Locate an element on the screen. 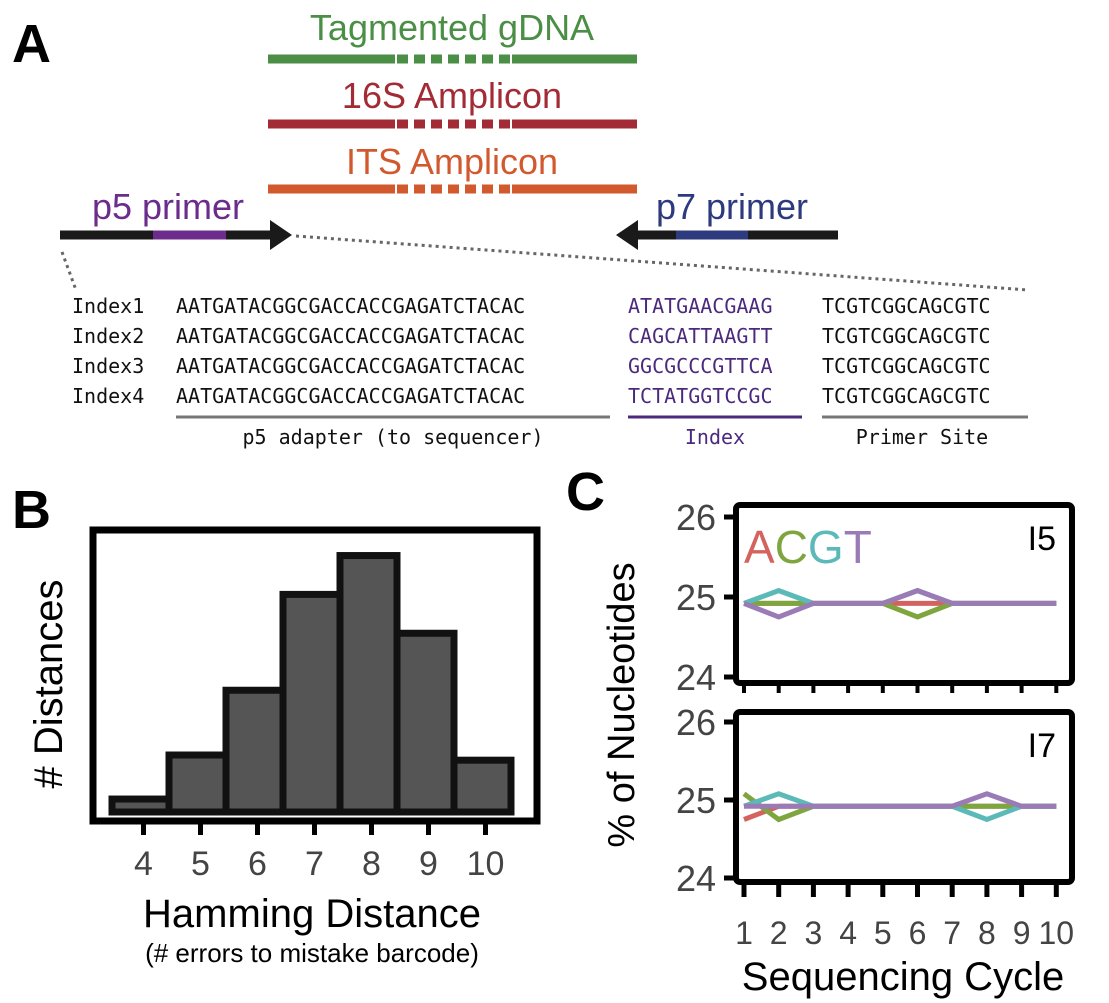  index-row-1-primer: TCGTCGGCAGCGTC is located at coordinates (906, 306).